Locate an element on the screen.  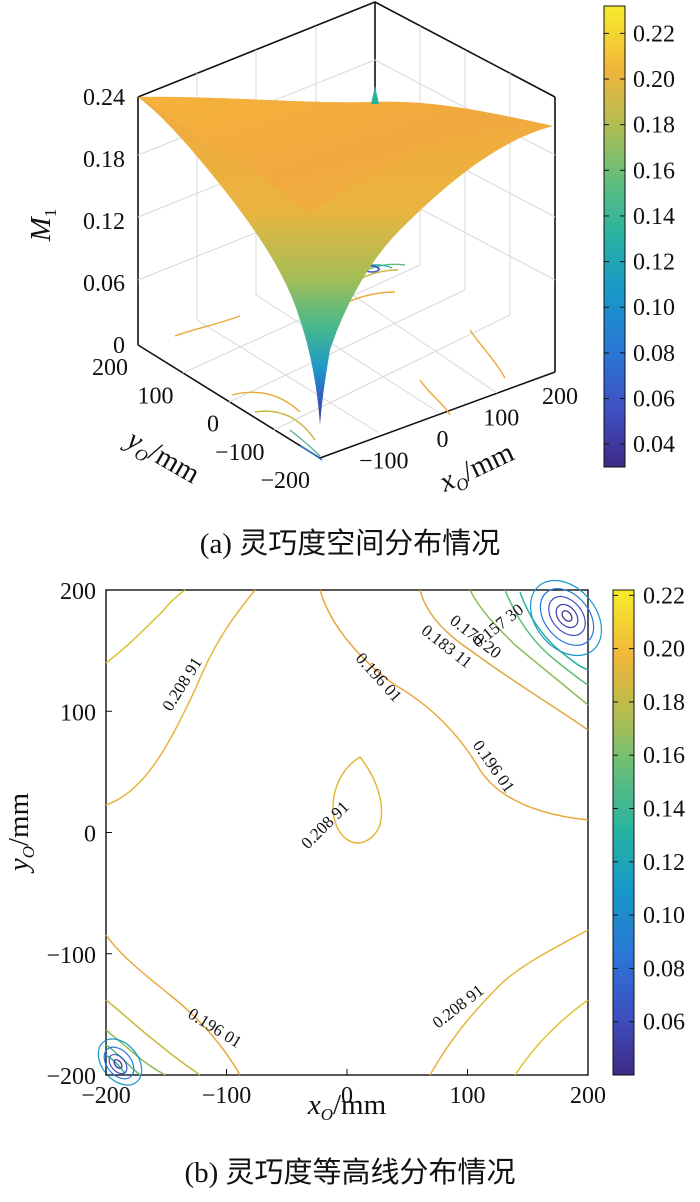
z-tick-label: 0.18 is located at coordinates (104, 160).